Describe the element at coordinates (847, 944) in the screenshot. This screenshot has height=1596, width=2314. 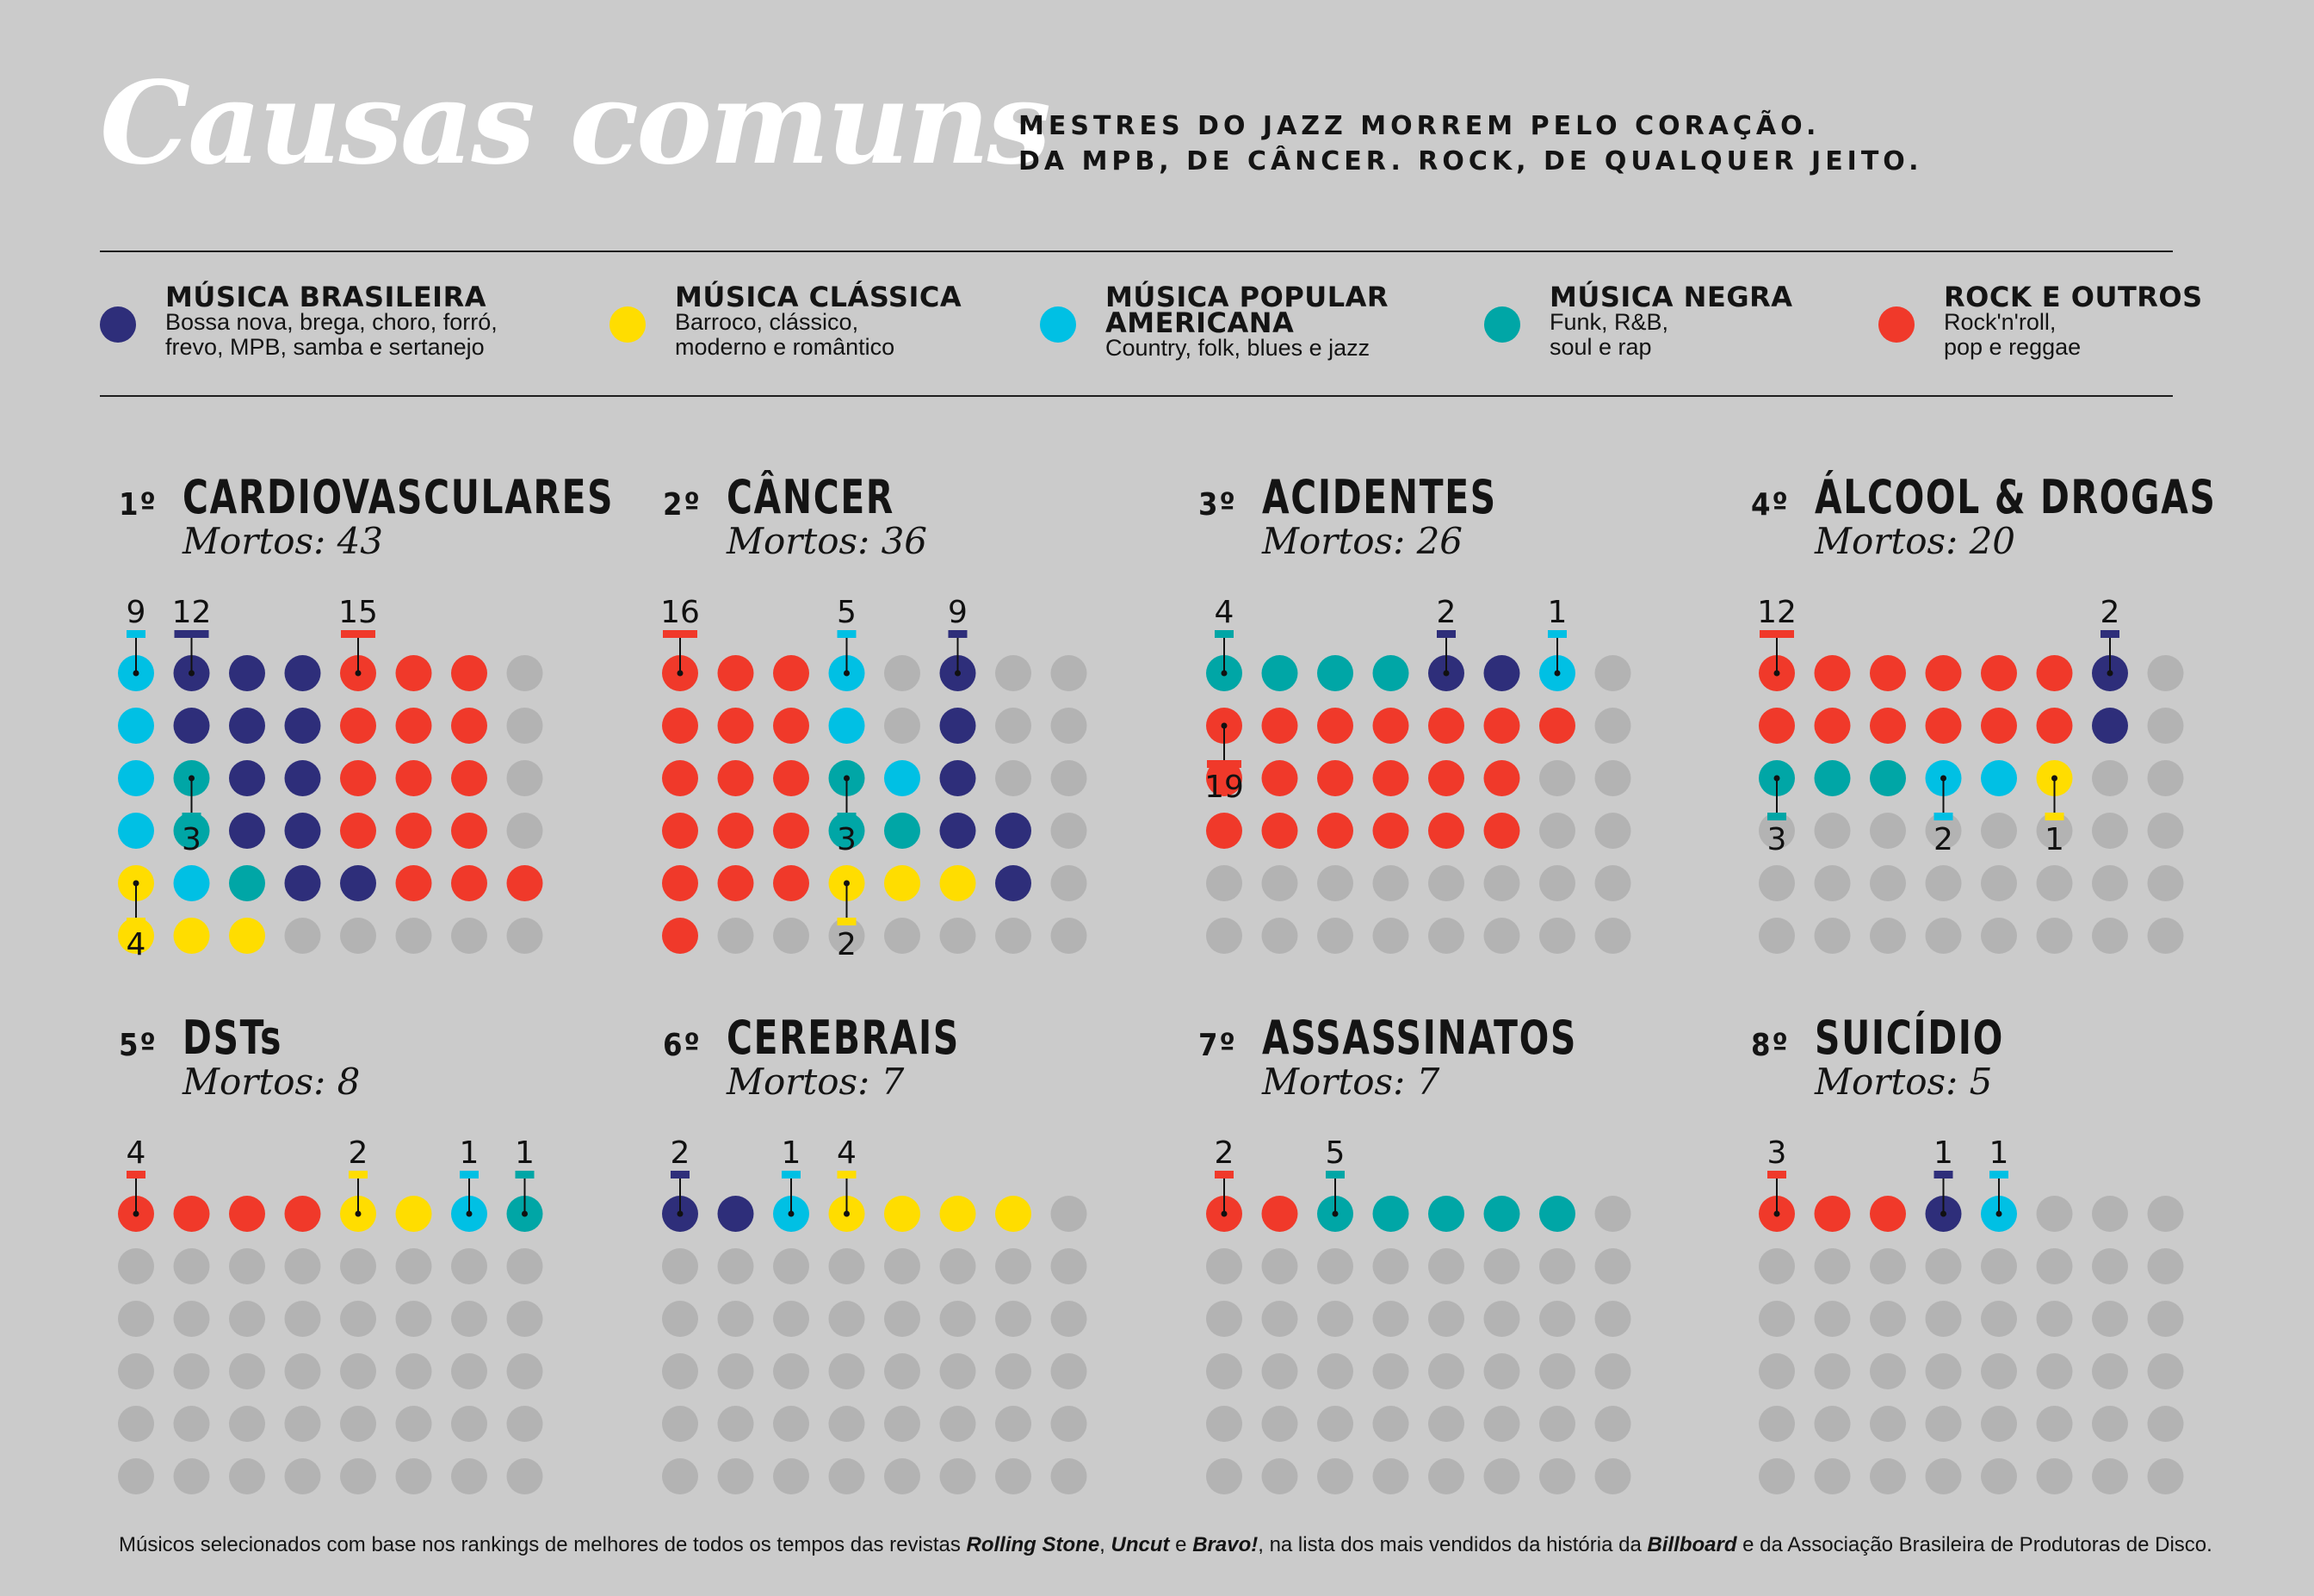
I see `callout-value: 2` at that location.